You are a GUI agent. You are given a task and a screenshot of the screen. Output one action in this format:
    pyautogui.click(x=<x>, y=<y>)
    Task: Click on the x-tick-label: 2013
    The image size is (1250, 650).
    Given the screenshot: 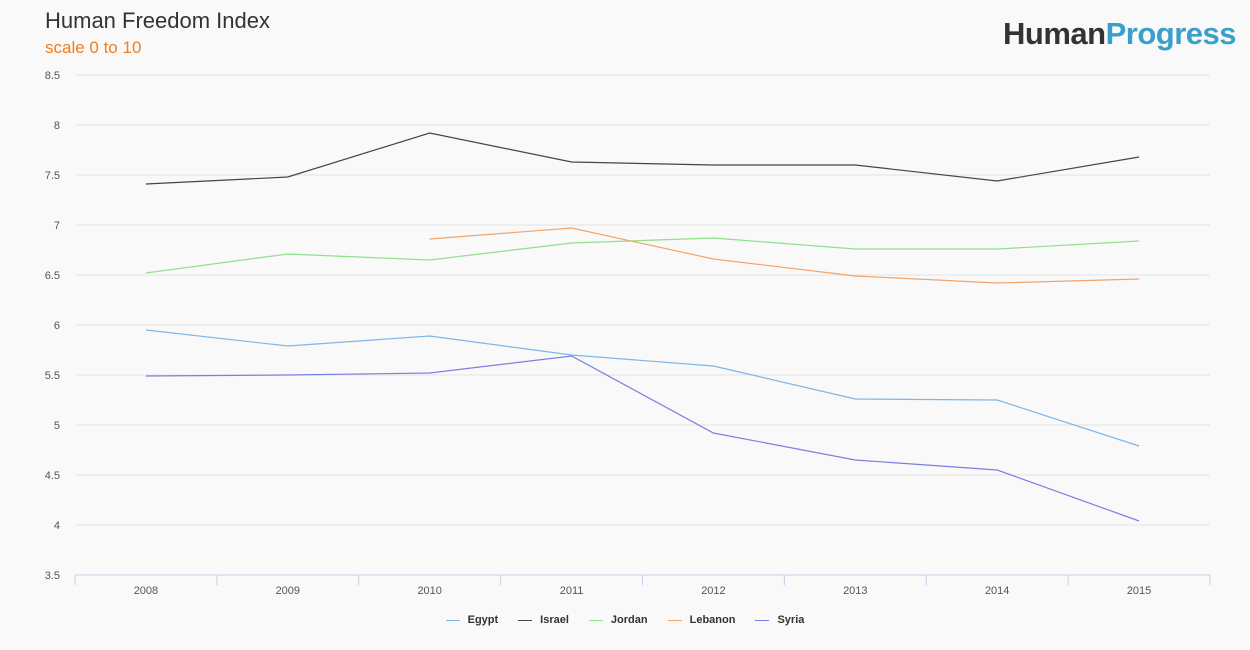 What is the action you would take?
    pyautogui.click(x=855, y=591)
    